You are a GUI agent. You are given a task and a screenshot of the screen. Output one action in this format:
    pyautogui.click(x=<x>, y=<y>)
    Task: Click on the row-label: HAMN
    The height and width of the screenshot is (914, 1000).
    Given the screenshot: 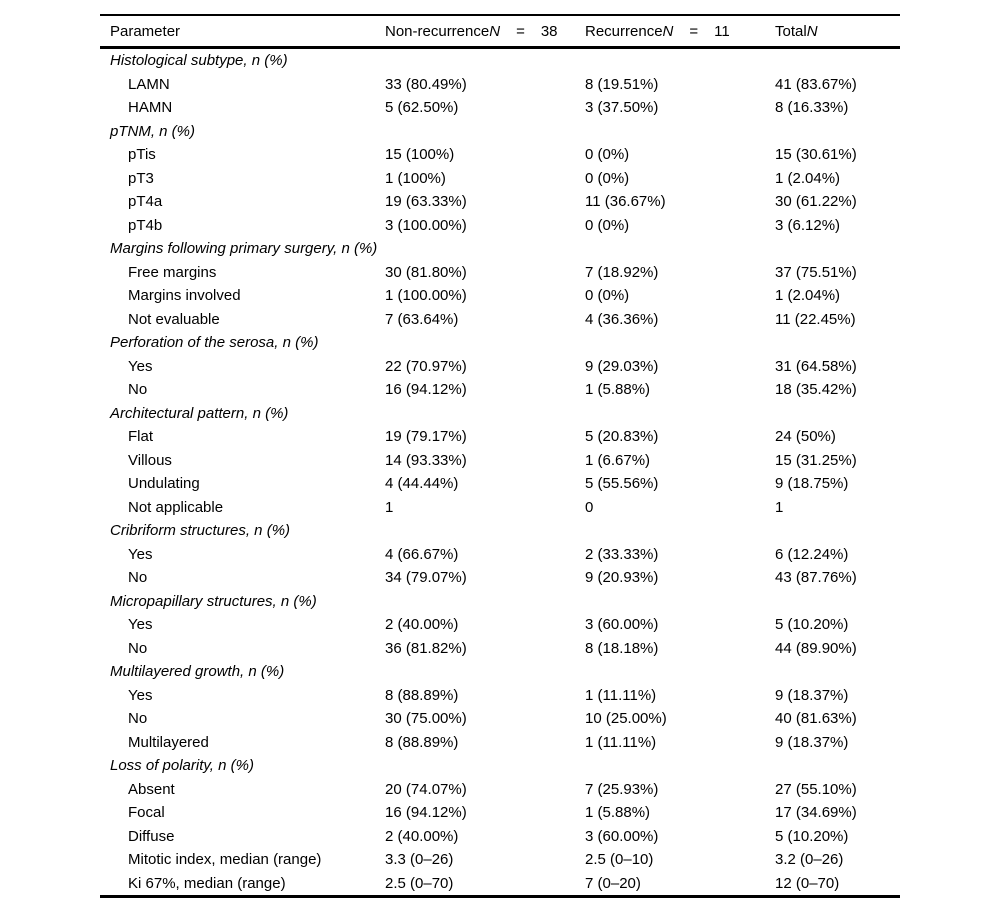 What is the action you would take?
    pyautogui.click(x=150, y=107)
    